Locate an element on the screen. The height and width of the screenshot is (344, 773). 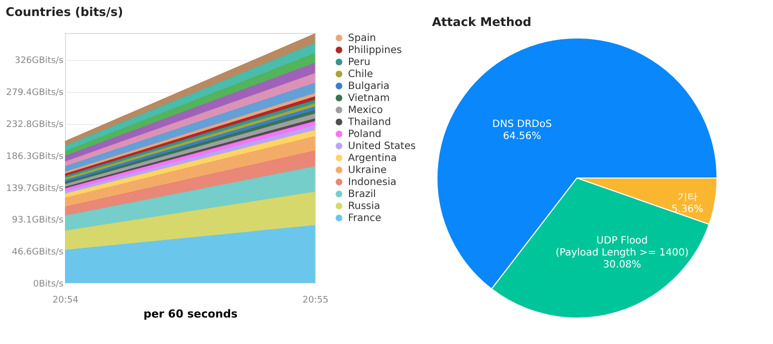
y-tick-label: 232.8GBits/s is located at coordinates (35, 125).